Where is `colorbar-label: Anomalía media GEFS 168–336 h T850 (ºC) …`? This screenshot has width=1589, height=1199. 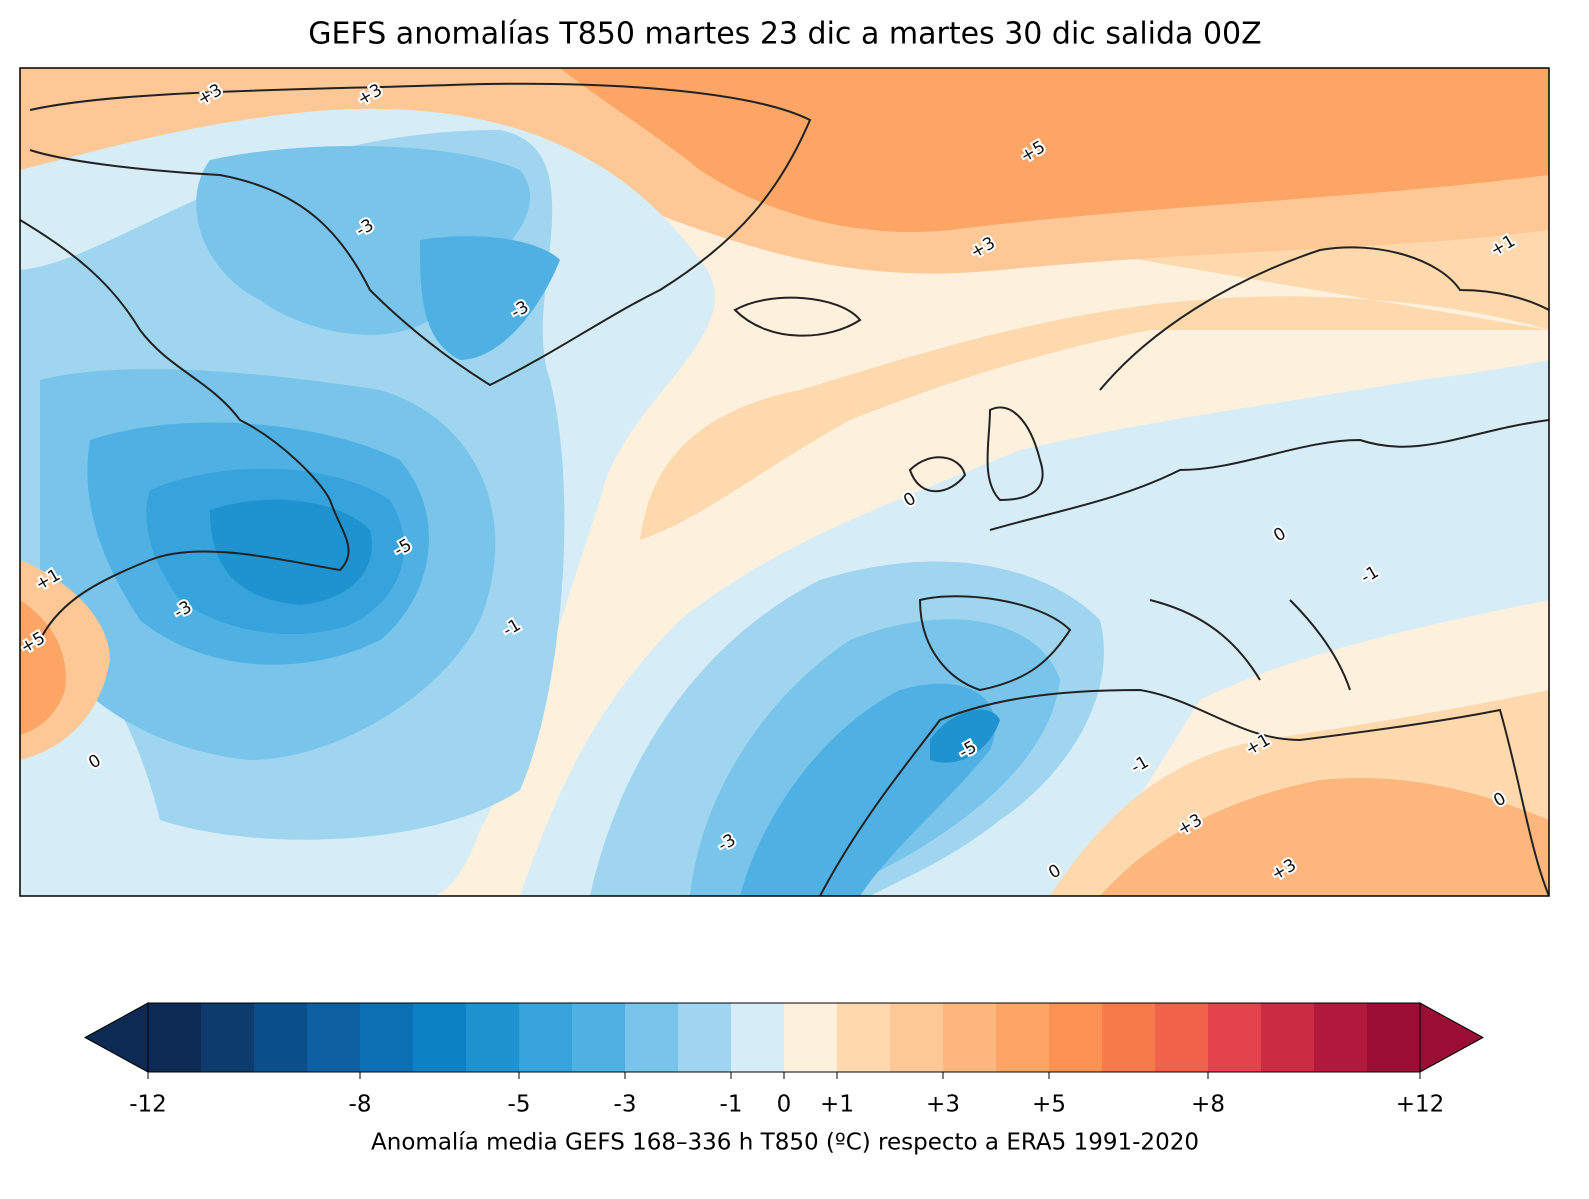
colorbar-label: Anomalía media GEFS 168–336 h T850 (ºC) … is located at coordinates (785, 1143).